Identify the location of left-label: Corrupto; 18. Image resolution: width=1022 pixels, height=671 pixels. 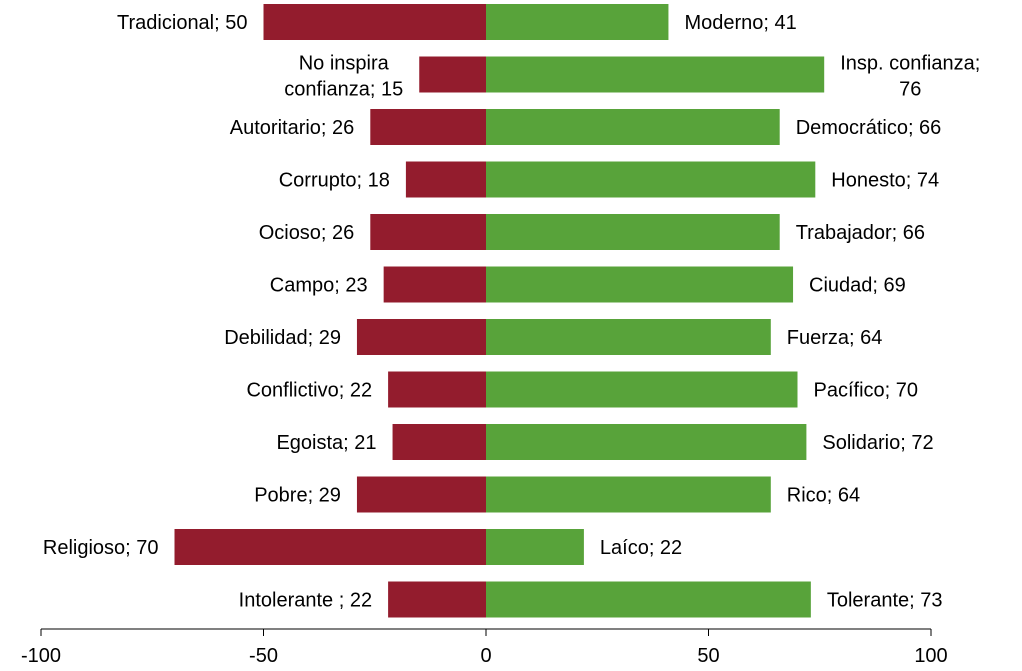
(334, 181).